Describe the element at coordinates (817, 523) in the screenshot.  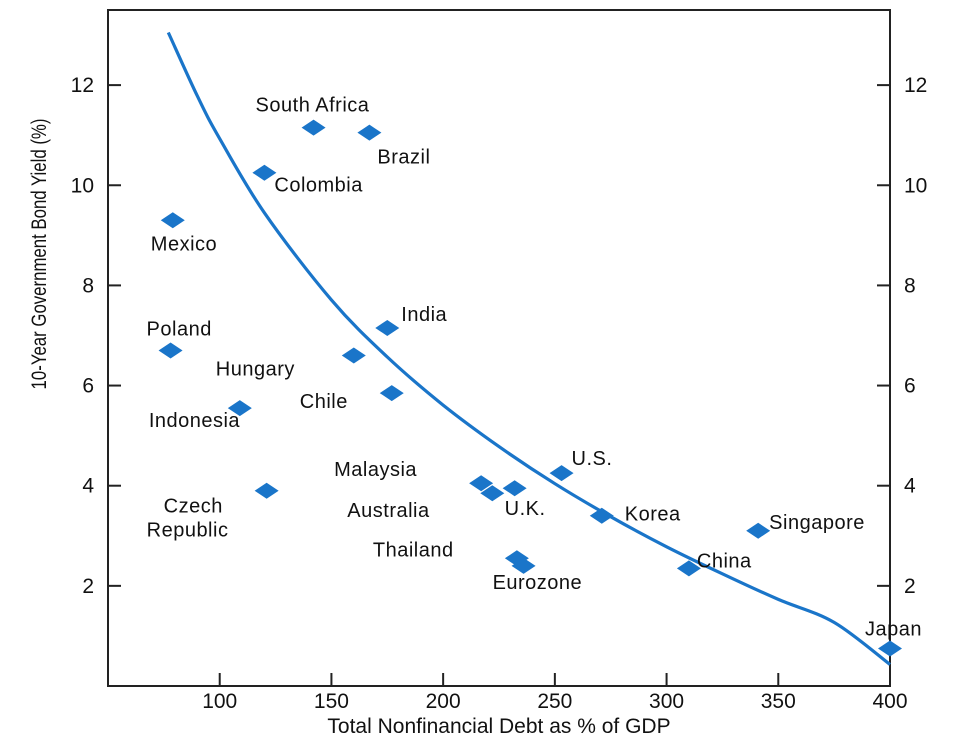
I see `data-label: Singapore` at that location.